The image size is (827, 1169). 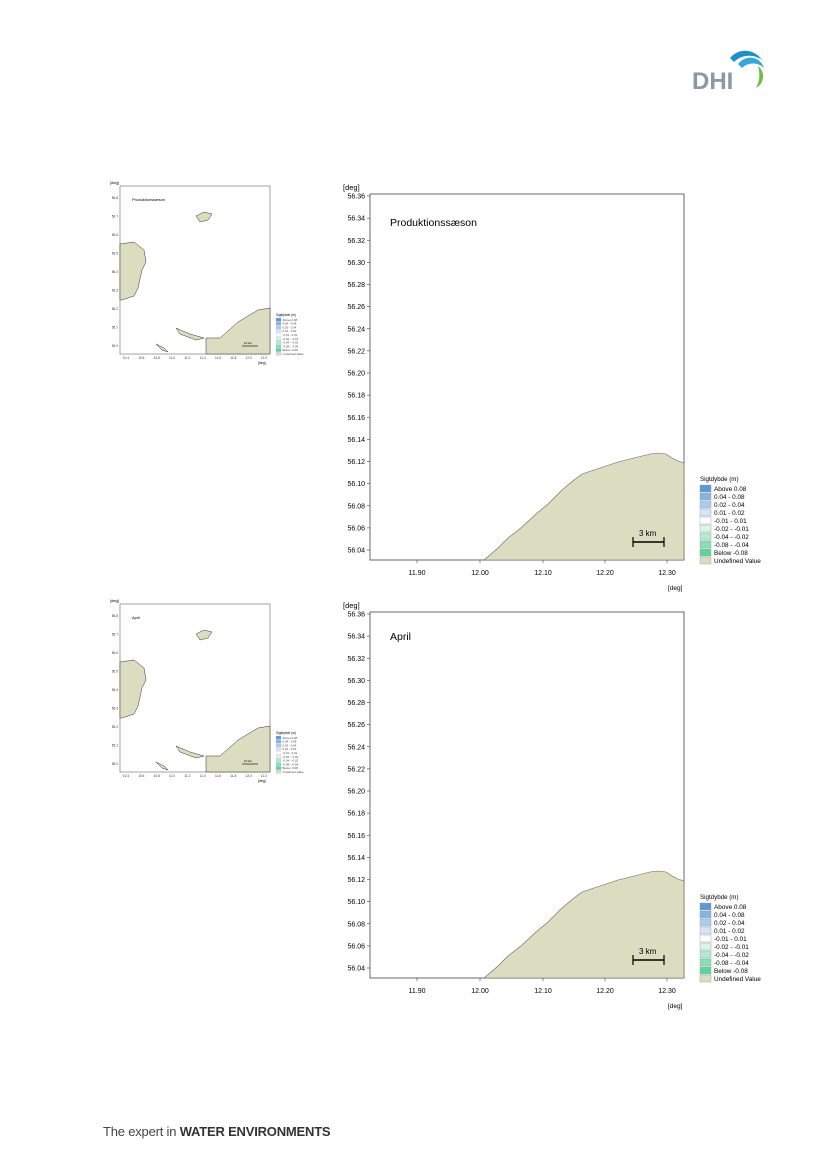 I want to click on overview-islet, so click(x=162, y=766).